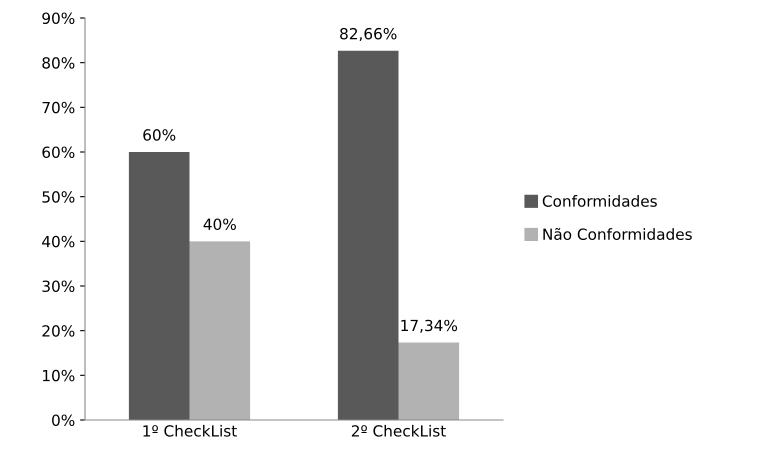 The width and height of the screenshot is (781, 463). I want to click on data-label: 17,34%, so click(429, 326).